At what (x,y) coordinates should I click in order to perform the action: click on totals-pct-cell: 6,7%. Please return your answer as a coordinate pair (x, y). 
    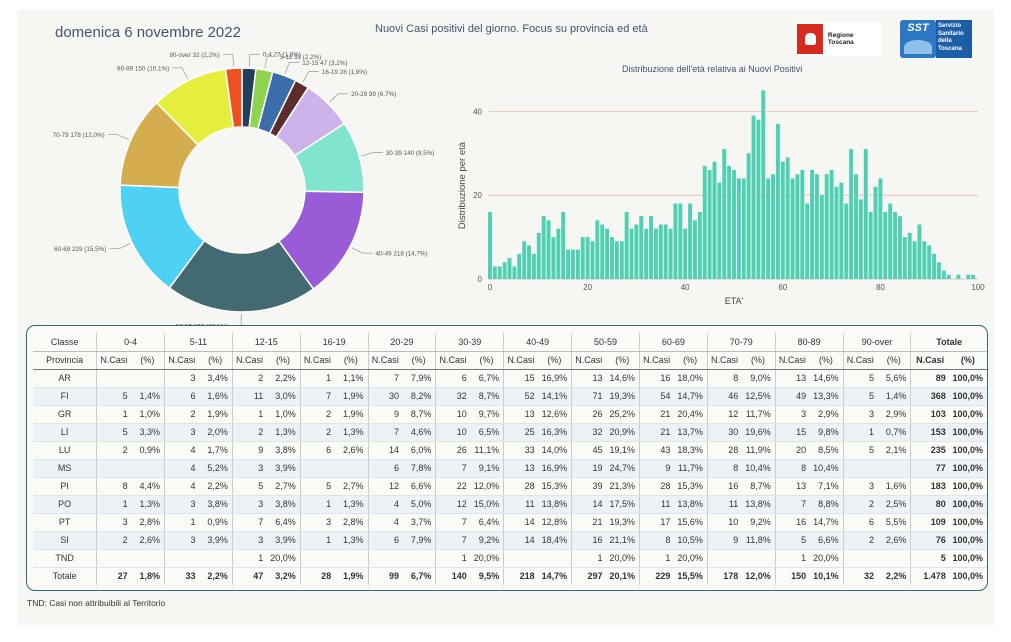
    Looking at the image, I should click on (418, 575).